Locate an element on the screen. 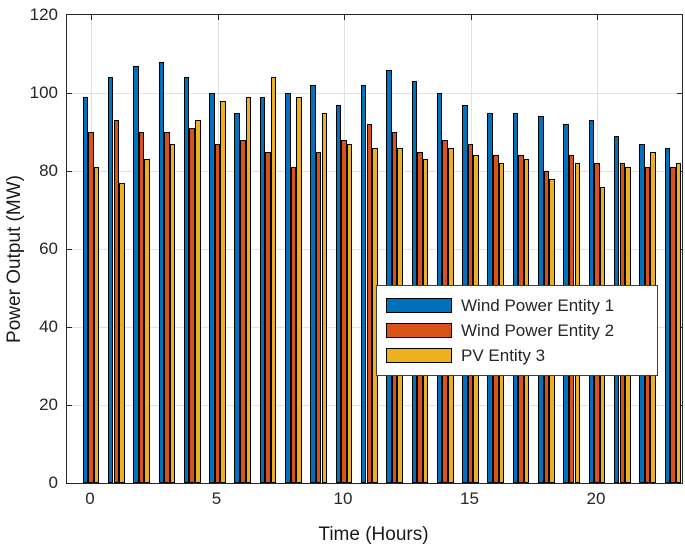 The image size is (685, 552). legend-item: Wind Power Entity 1 is located at coordinates (517, 305).